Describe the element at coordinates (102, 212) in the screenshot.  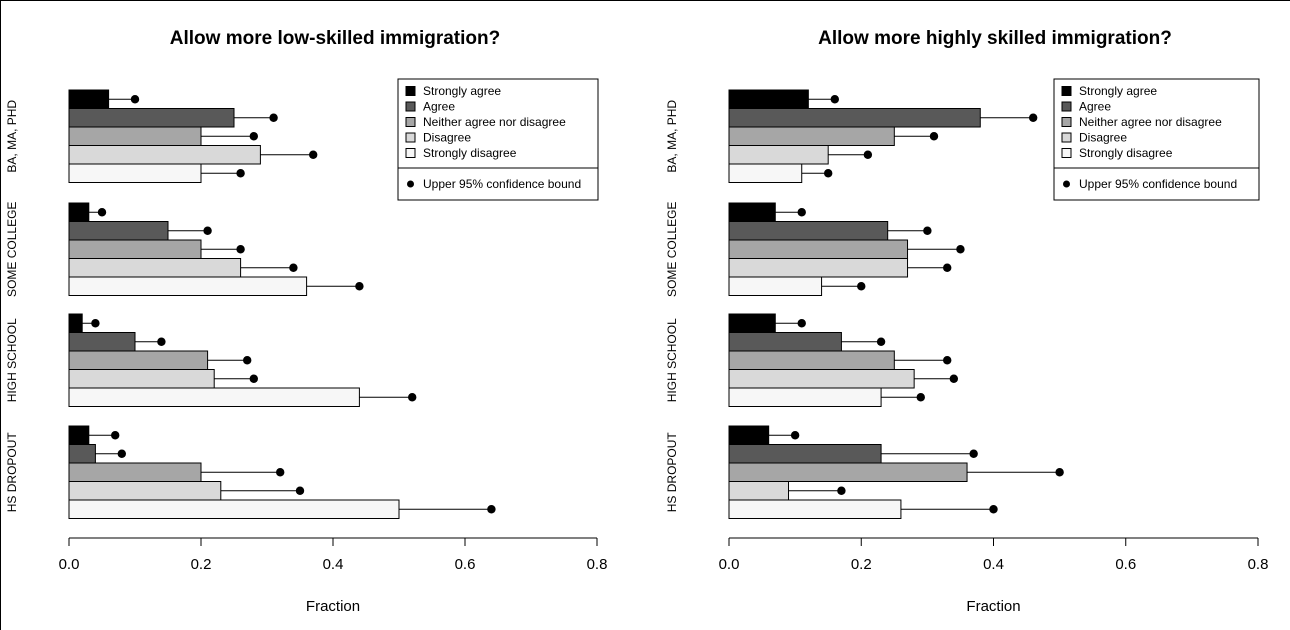
I see `ci-point-some-college-strongly-agree` at that location.